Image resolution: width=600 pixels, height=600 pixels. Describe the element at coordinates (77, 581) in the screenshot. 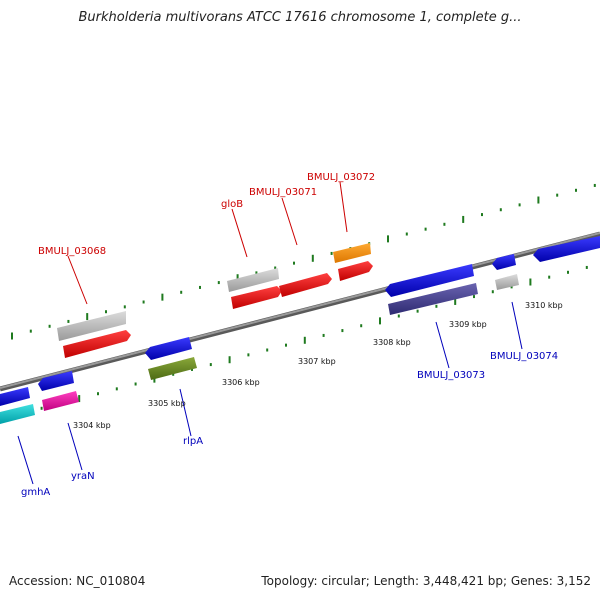

I see `accession-text: Accession: NC_010804` at that location.